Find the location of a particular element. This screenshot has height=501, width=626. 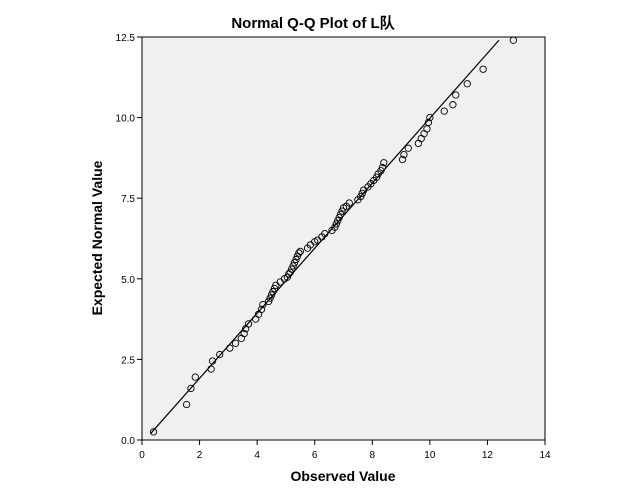

x-tick-label: 10 is located at coordinates (430, 455).